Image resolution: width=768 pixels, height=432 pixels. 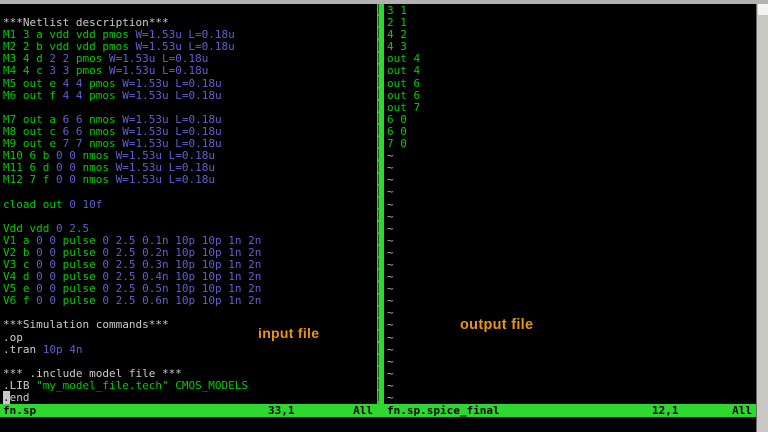 I want to click on code-line: 2 1, so click(x=397, y=23).